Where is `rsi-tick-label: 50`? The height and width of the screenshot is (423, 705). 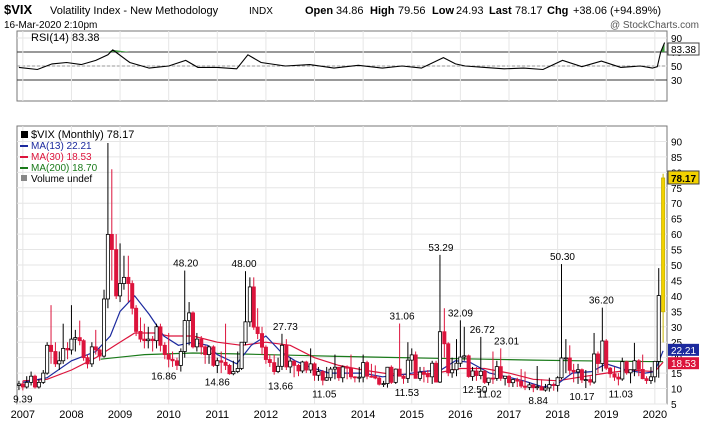
rsi-tick-label: 50 is located at coordinates (677, 67).